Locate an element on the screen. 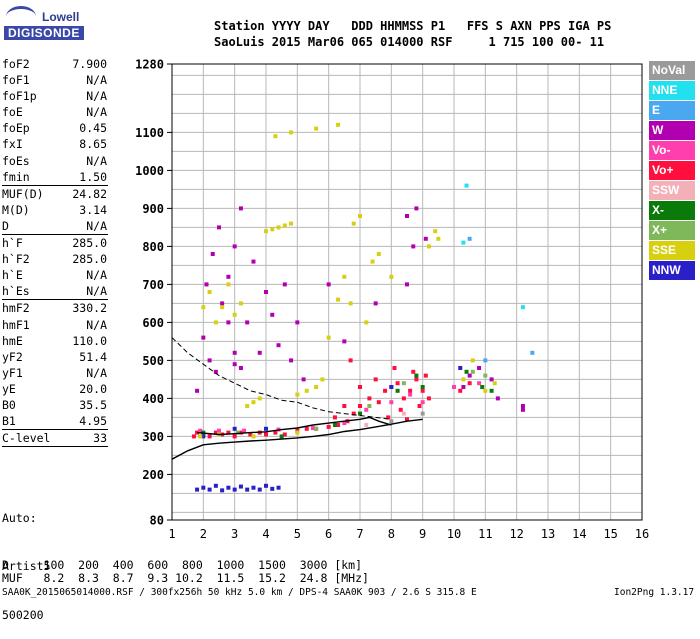 The image size is (700, 639). logo-lowell: Lowell is located at coordinates (61, 17).